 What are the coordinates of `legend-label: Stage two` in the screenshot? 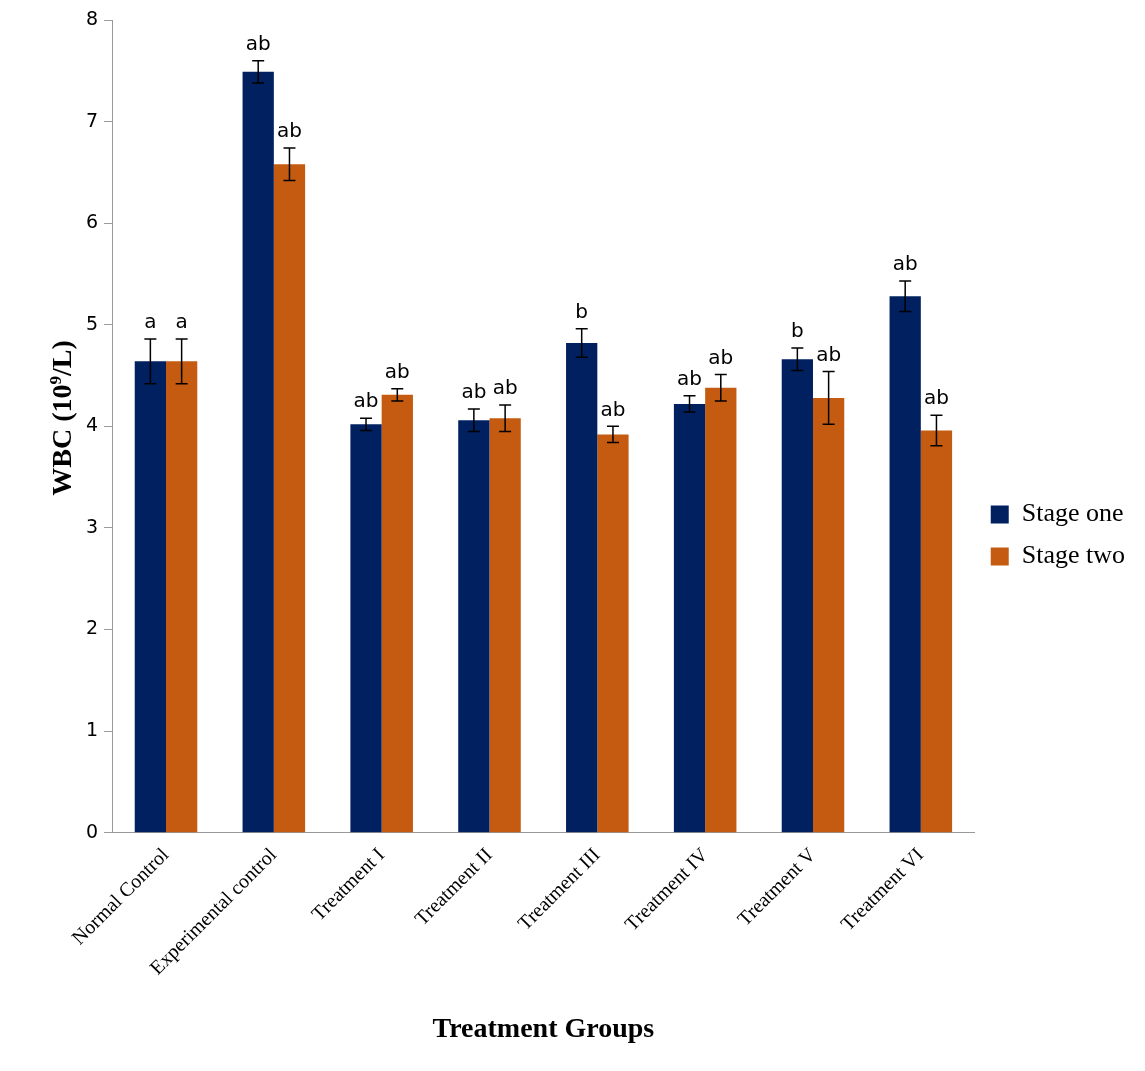 It's located at (1073, 555).